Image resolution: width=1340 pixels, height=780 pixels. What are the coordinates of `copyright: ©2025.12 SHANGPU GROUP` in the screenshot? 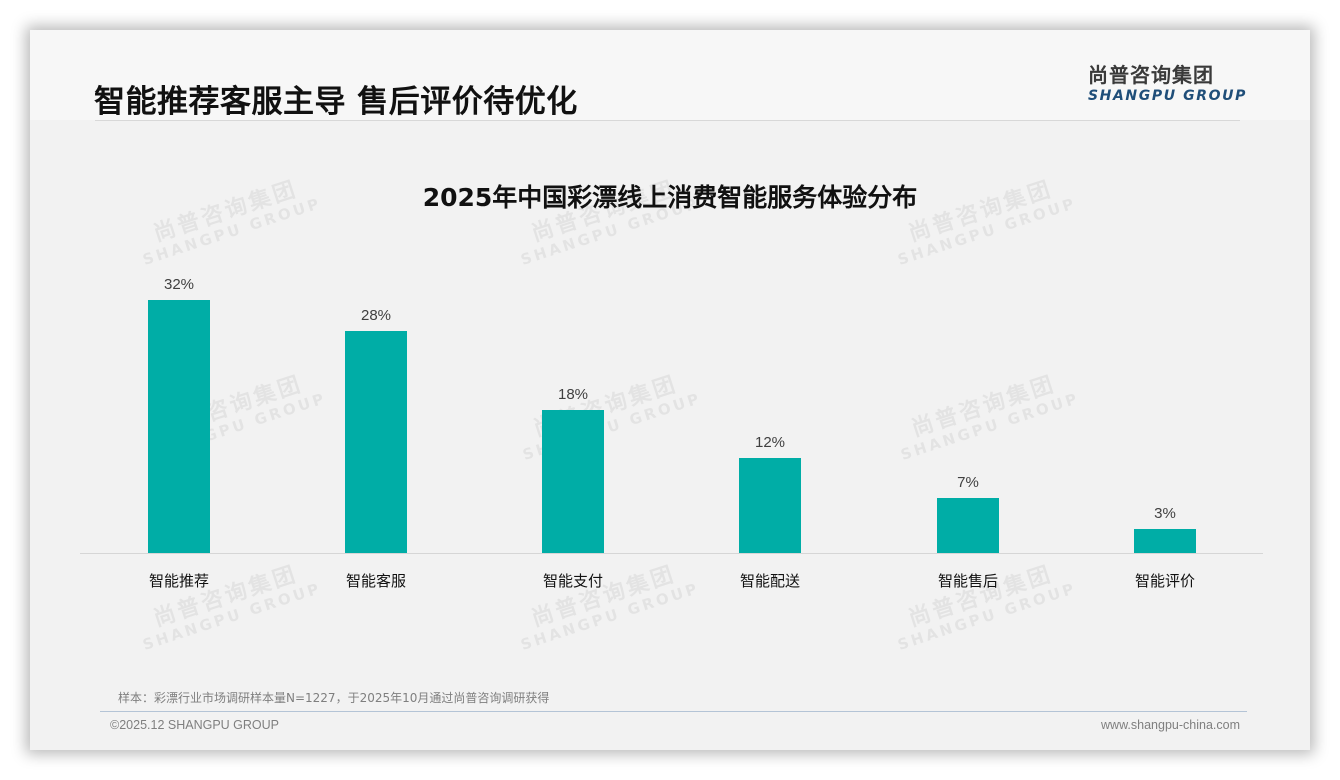 It's located at (194, 725).